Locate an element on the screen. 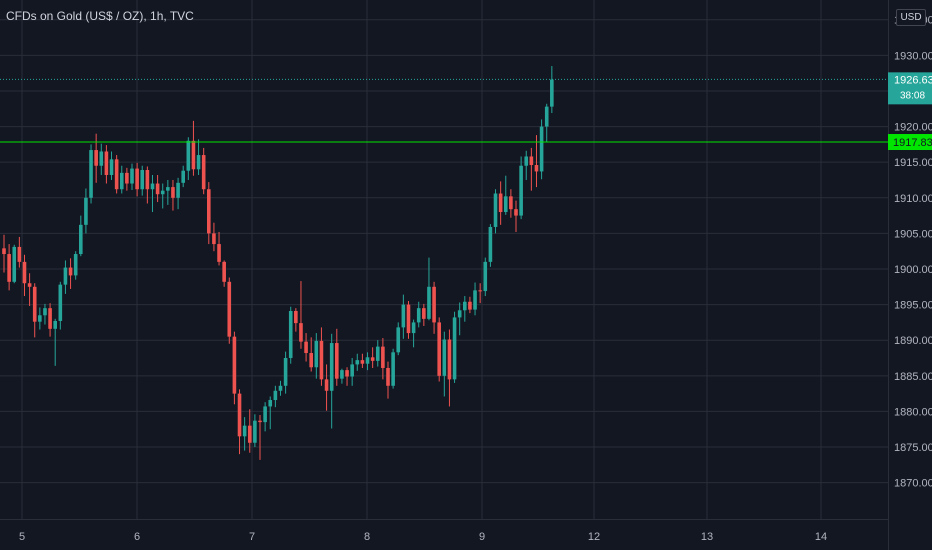  price-tick-label: 1905.00 is located at coordinates (913, 234).